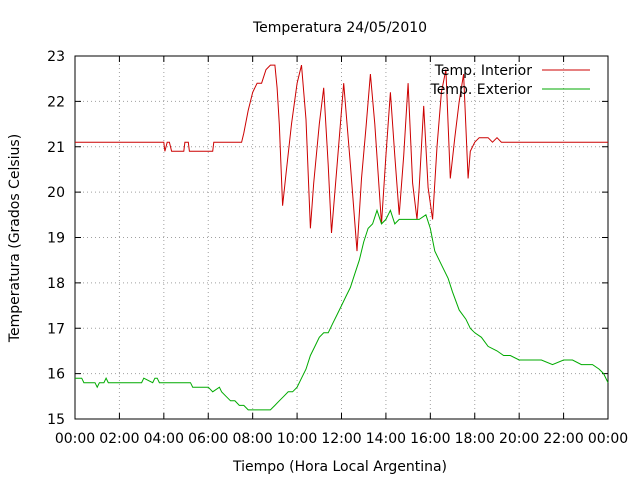 The width and height of the screenshot is (640, 480). I want to click on x-tick-label: 16:00, so click(430, 439).